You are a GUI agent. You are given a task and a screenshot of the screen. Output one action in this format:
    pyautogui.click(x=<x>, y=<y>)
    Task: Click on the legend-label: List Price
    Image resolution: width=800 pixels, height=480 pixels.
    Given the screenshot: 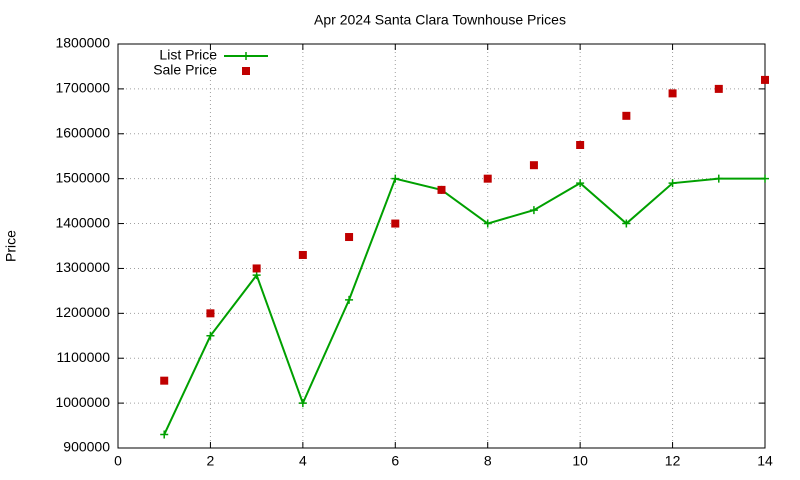 What is the action you would take?
    pyautogui.click(x=188, y=55)
    